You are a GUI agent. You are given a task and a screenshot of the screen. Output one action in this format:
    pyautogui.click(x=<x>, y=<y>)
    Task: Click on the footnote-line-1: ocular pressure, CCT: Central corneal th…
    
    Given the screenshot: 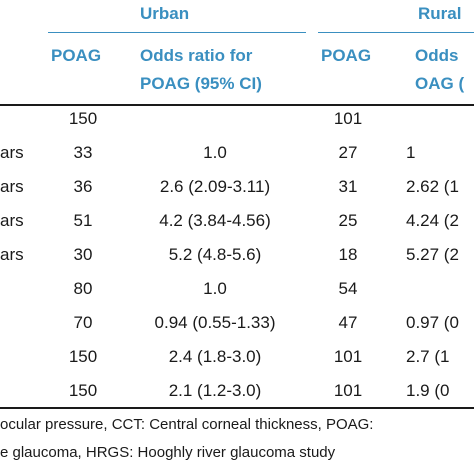 What is the action you would take?
    pyautogui.click(x=187, y=424)
    